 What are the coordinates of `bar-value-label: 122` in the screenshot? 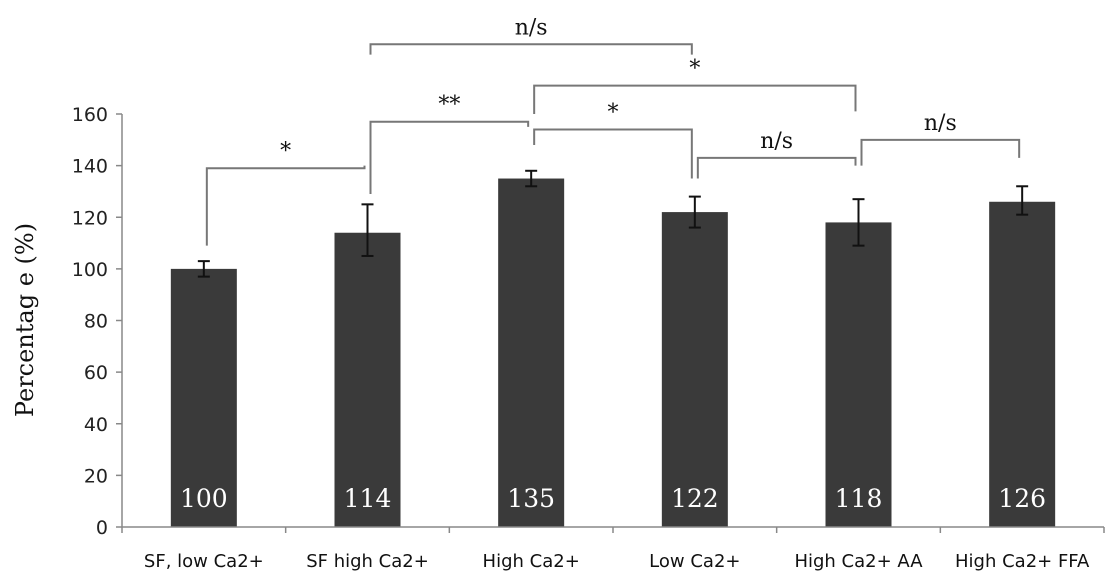 It's located at (695, 498).